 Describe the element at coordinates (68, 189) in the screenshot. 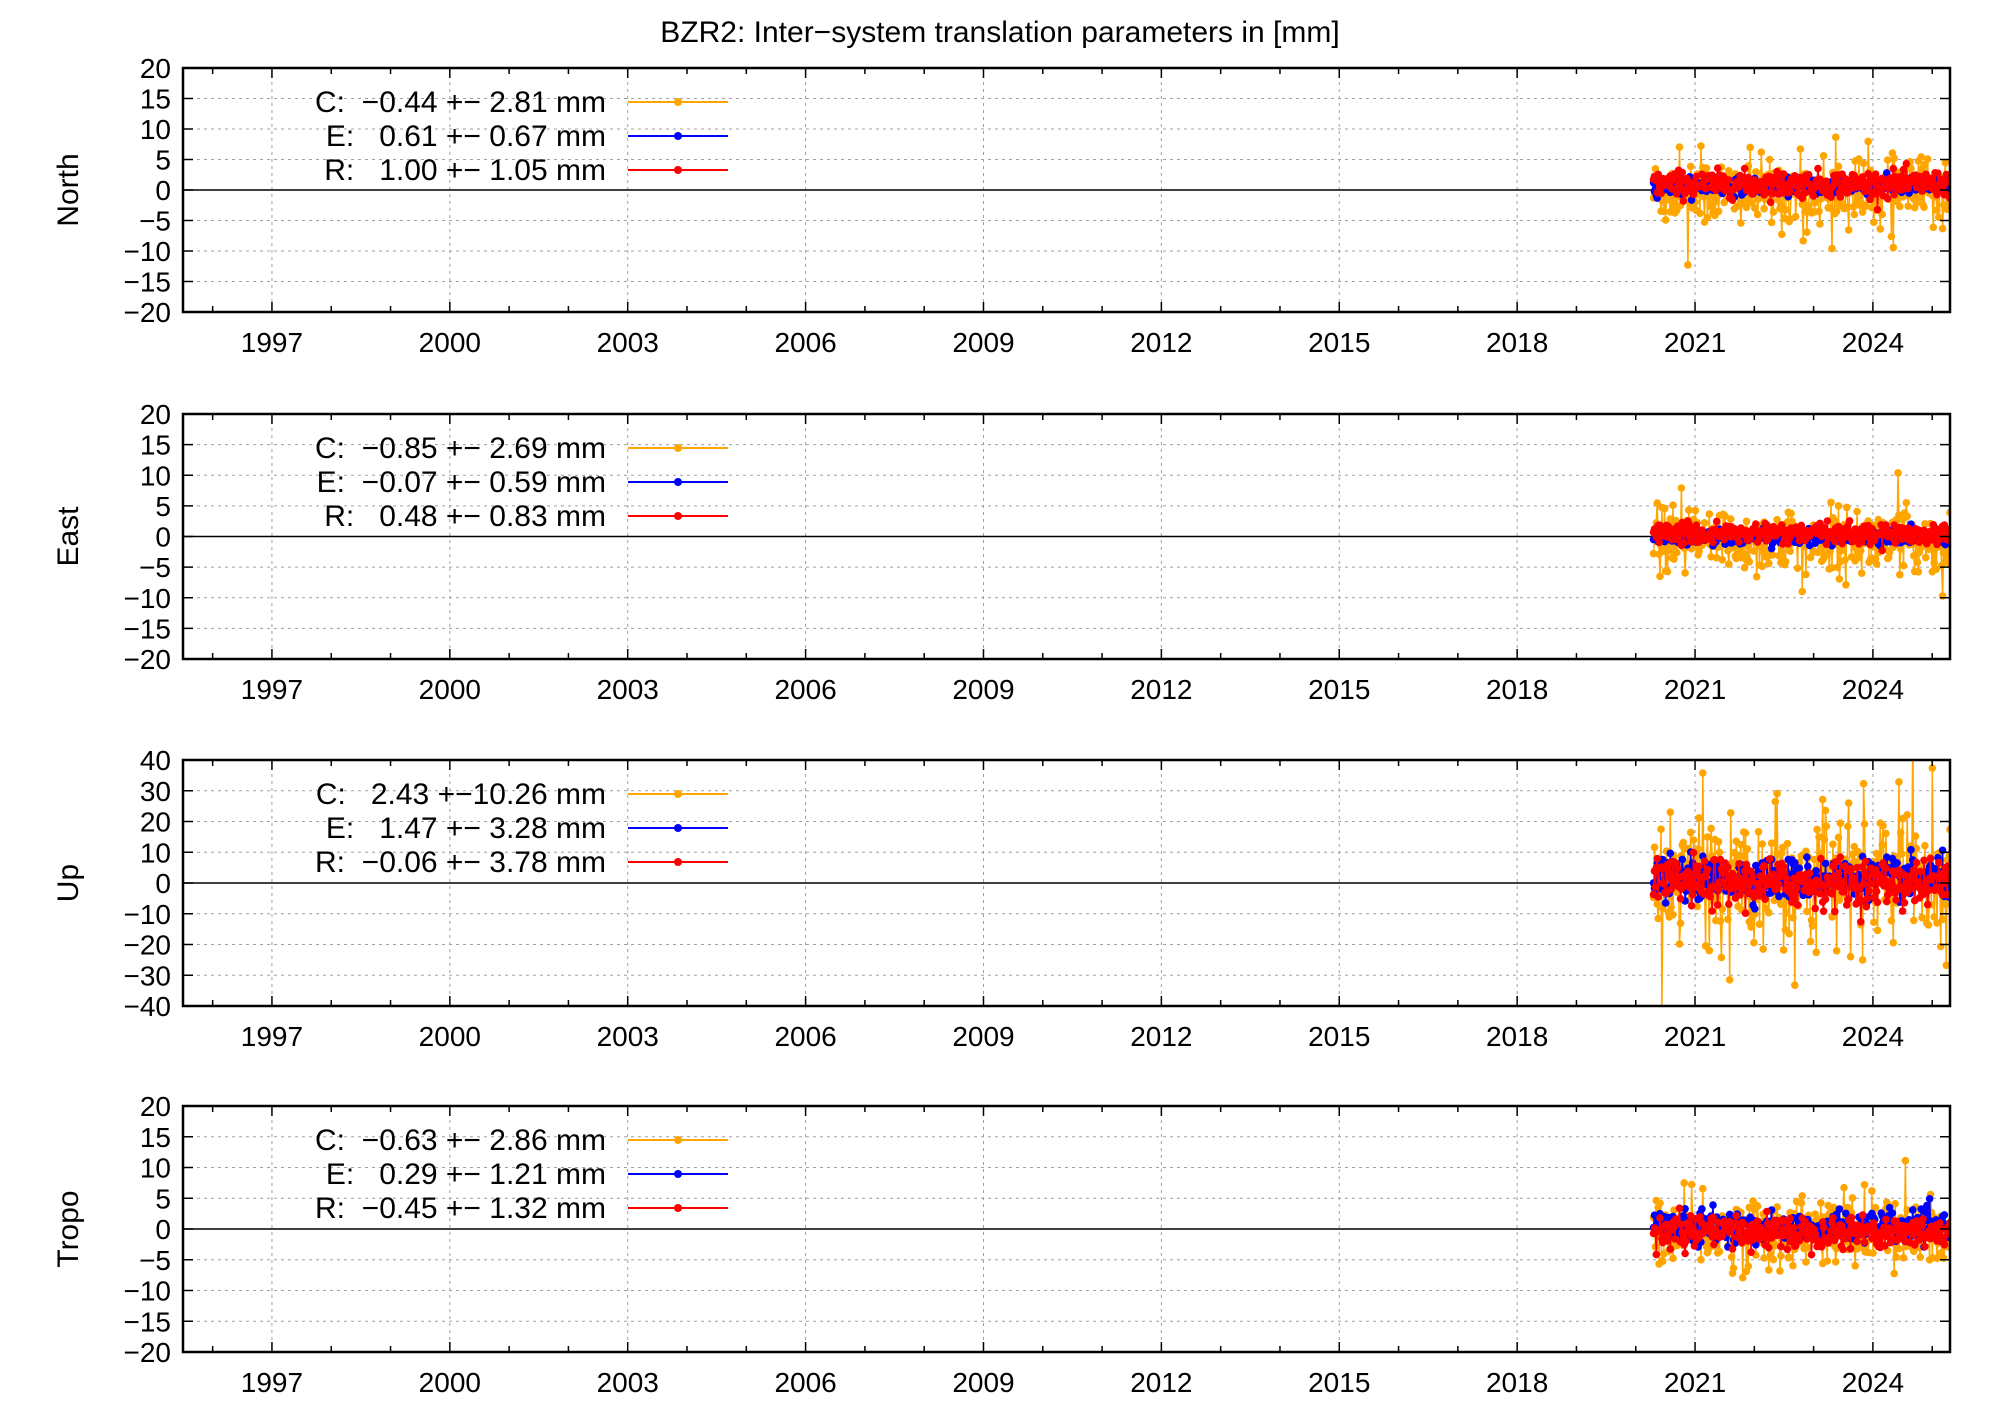

I see `y-axis-label: North` at that location.